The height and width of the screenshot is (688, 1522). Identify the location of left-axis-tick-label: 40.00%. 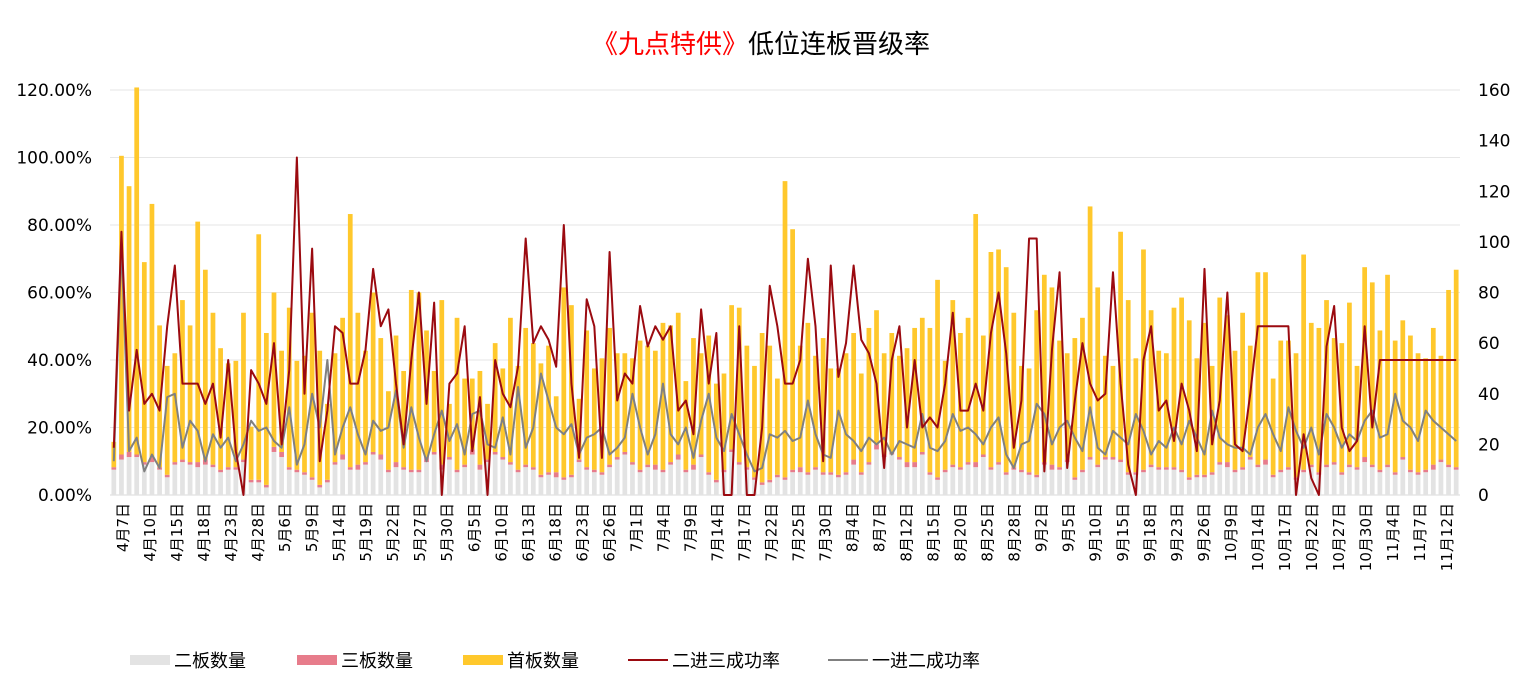
(59, 361).